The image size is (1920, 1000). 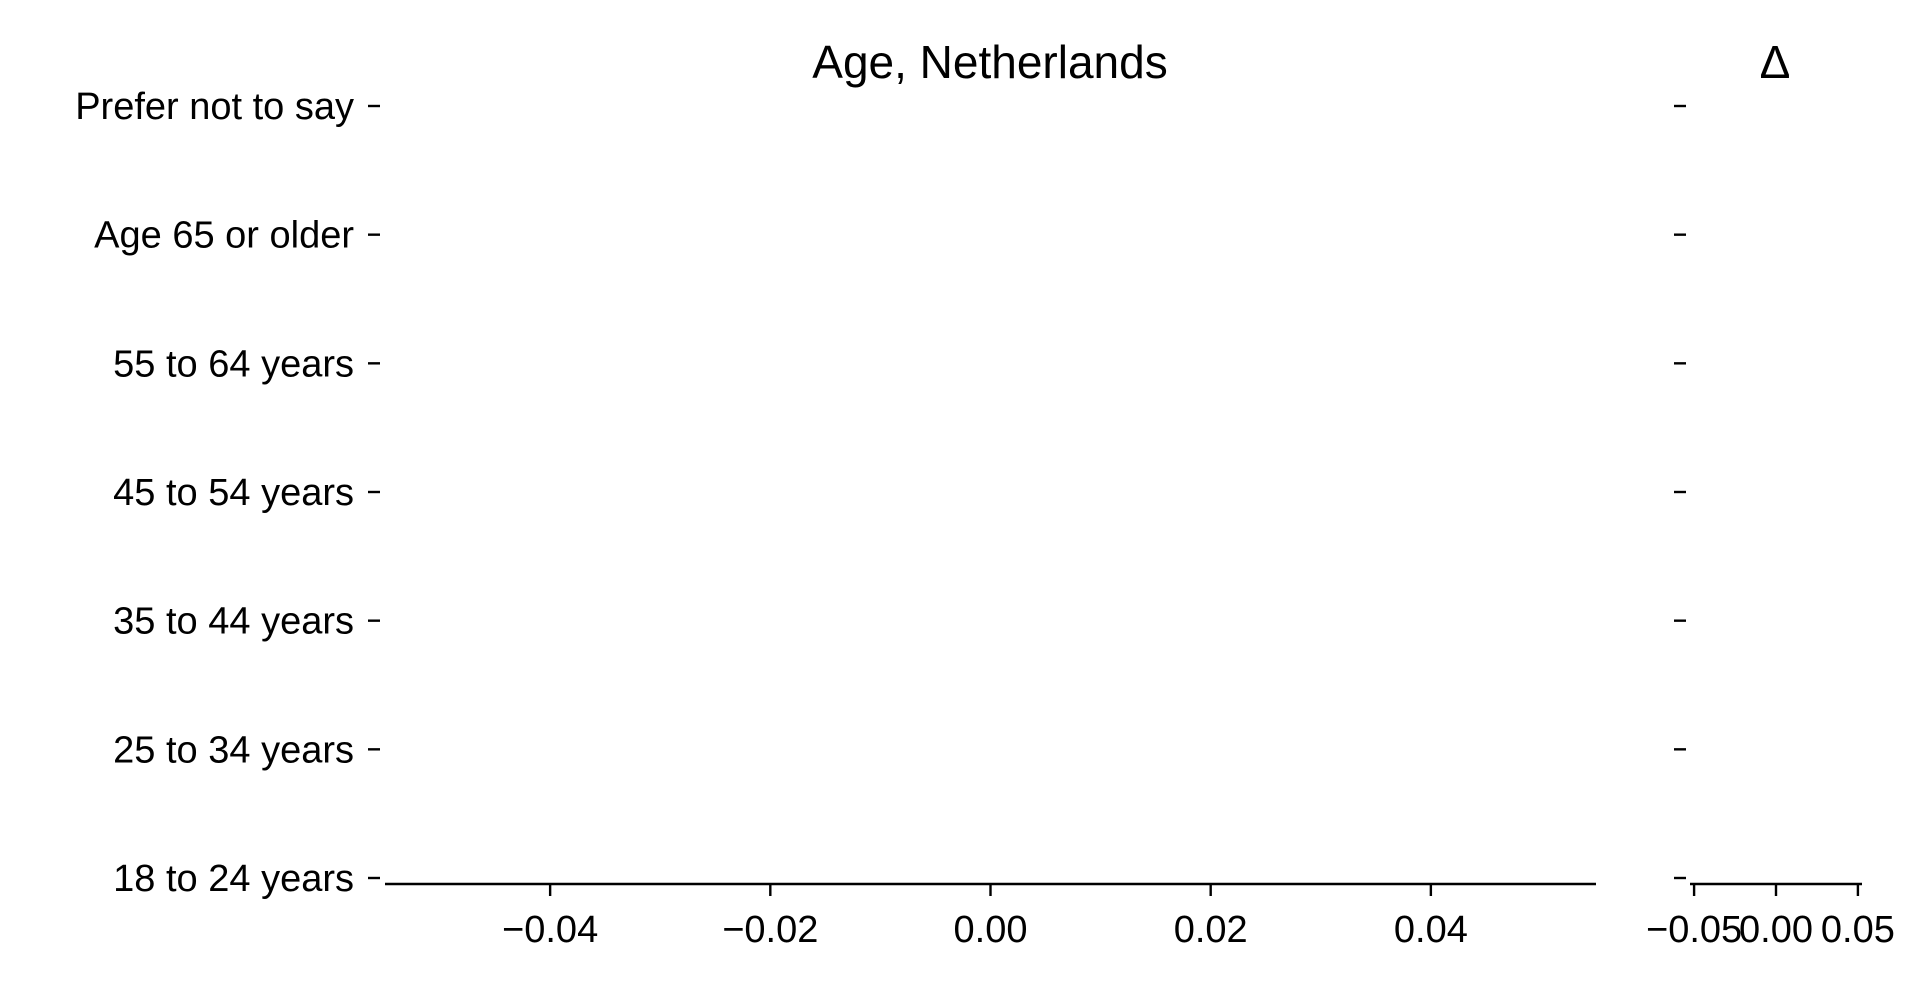 I want to click on y-tick-label: 55 to 64 years, so click(x=233, y=364).